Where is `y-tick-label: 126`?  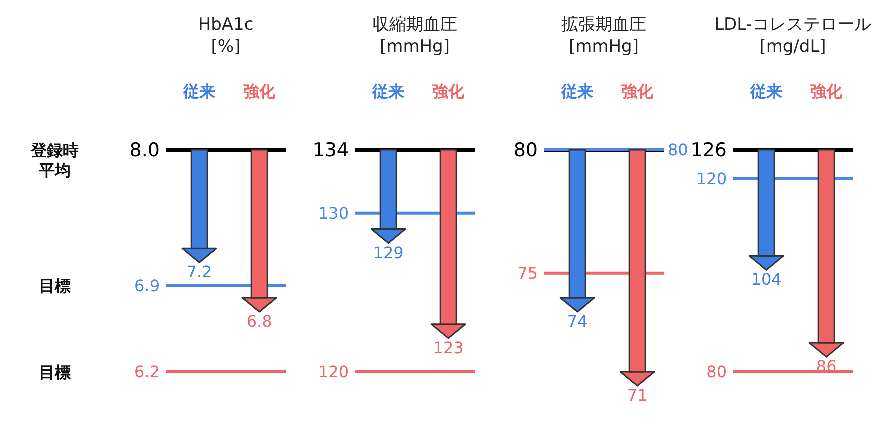 y-tick-label: 126 is located at coordinates (708, 151).